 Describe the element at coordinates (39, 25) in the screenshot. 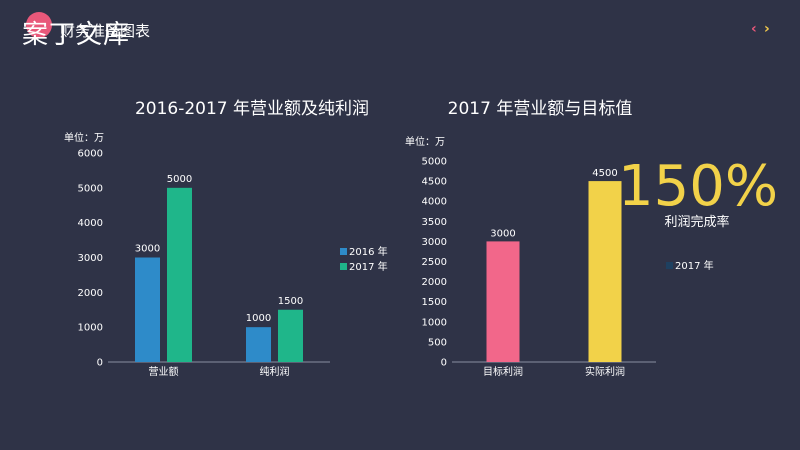

I see `logo-circle-icon` at that location.